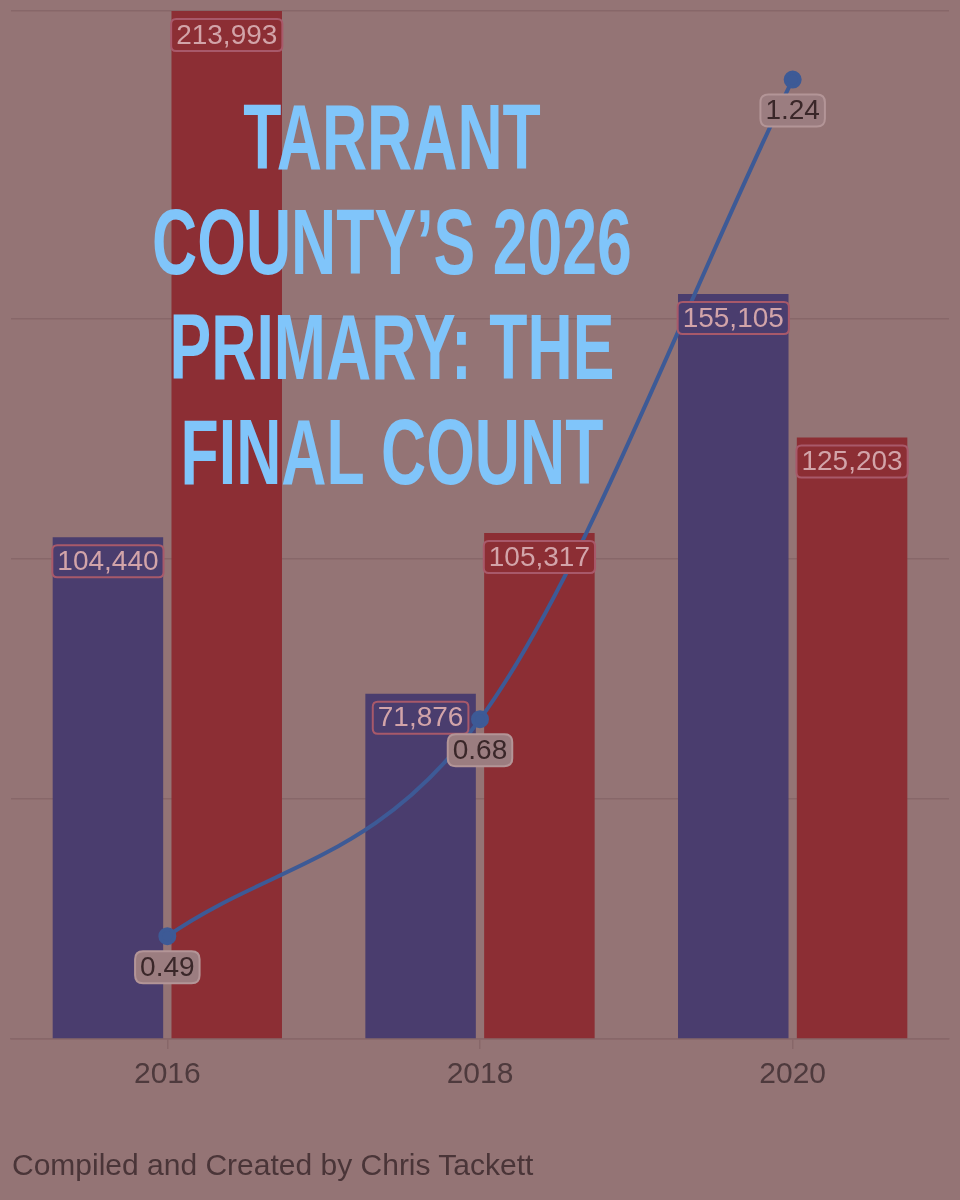 The width and height of the screenshot is (960, 1200). What do you see at coordinates (273, 1165) in the screenshot?
I see `text: Compiled and Created by Chris Tackett` at bounding box center [273, 1165].